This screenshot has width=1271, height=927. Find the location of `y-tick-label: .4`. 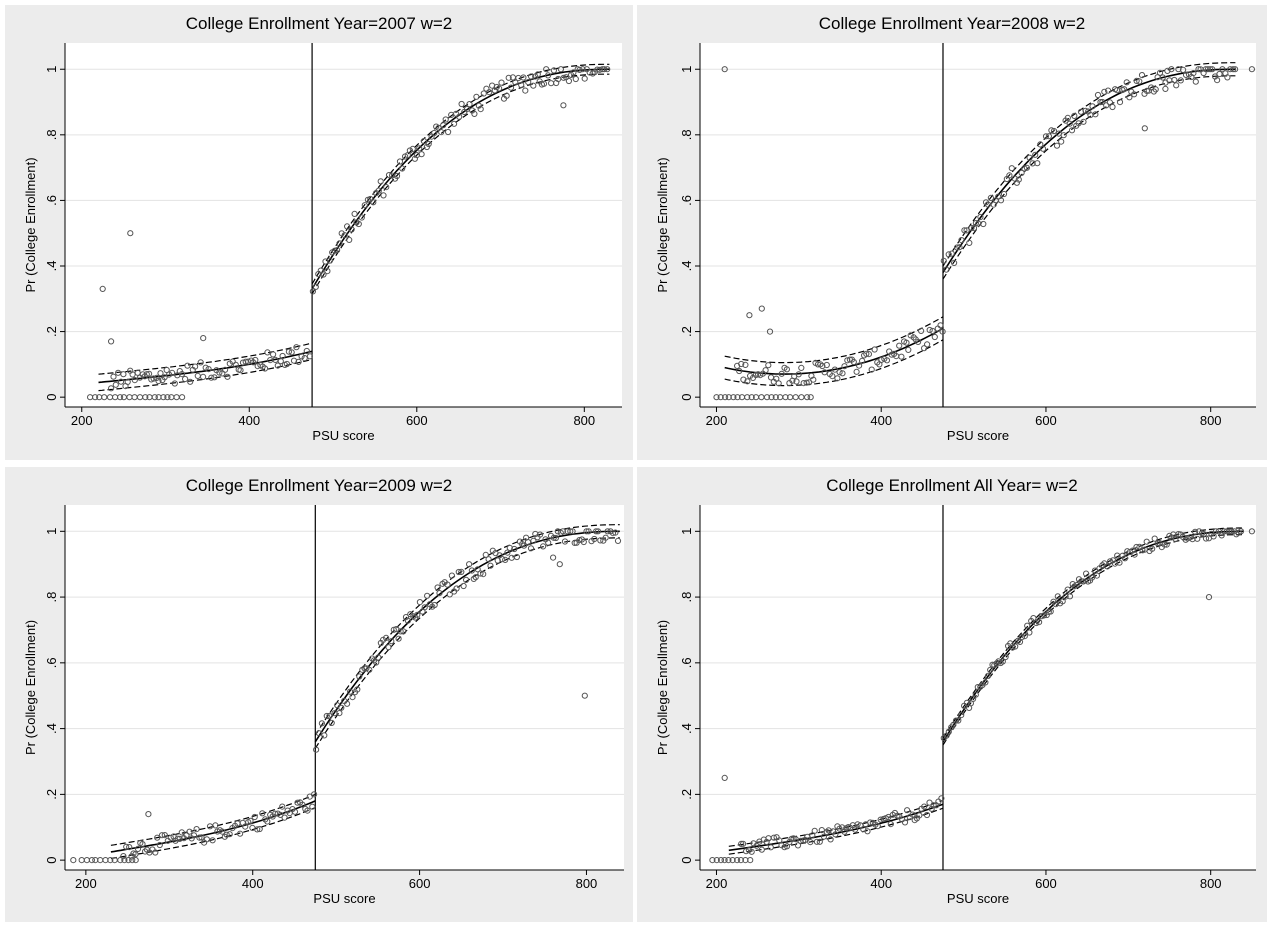

y-tick-label: .4 is located at coordinates (686, 266).